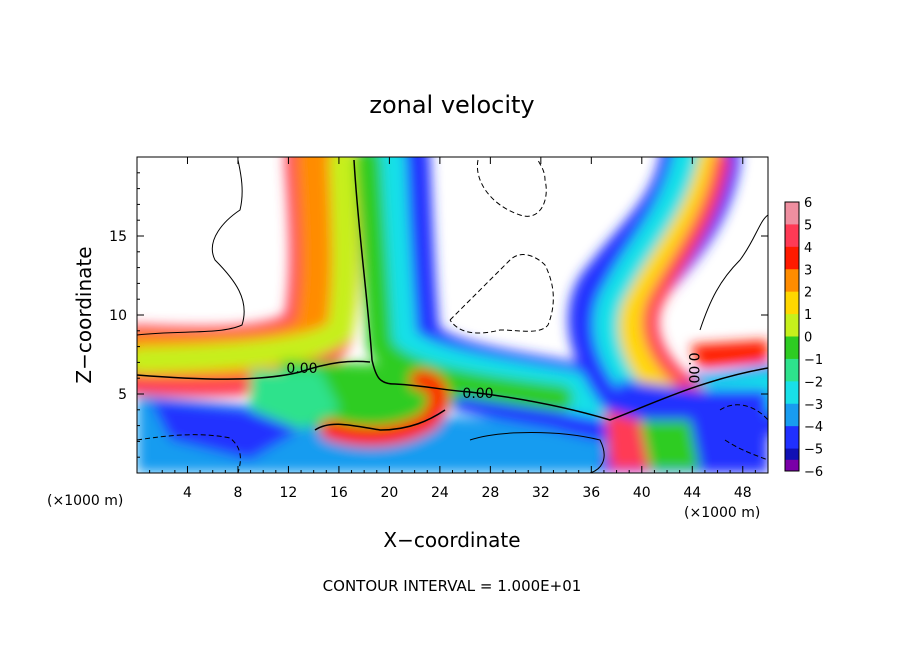 This screenshot has height=654, width=904. What do you see at coordinates (490, 493) in the screenshot?
I see `x-tick-label: 28` at bounding box center [490, 493].